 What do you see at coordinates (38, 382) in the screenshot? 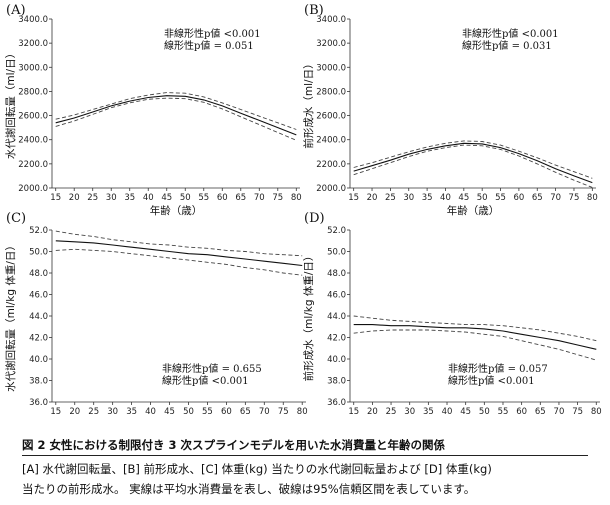
I see `y-tick-label: 38.0` at bounding box center [38, 382].